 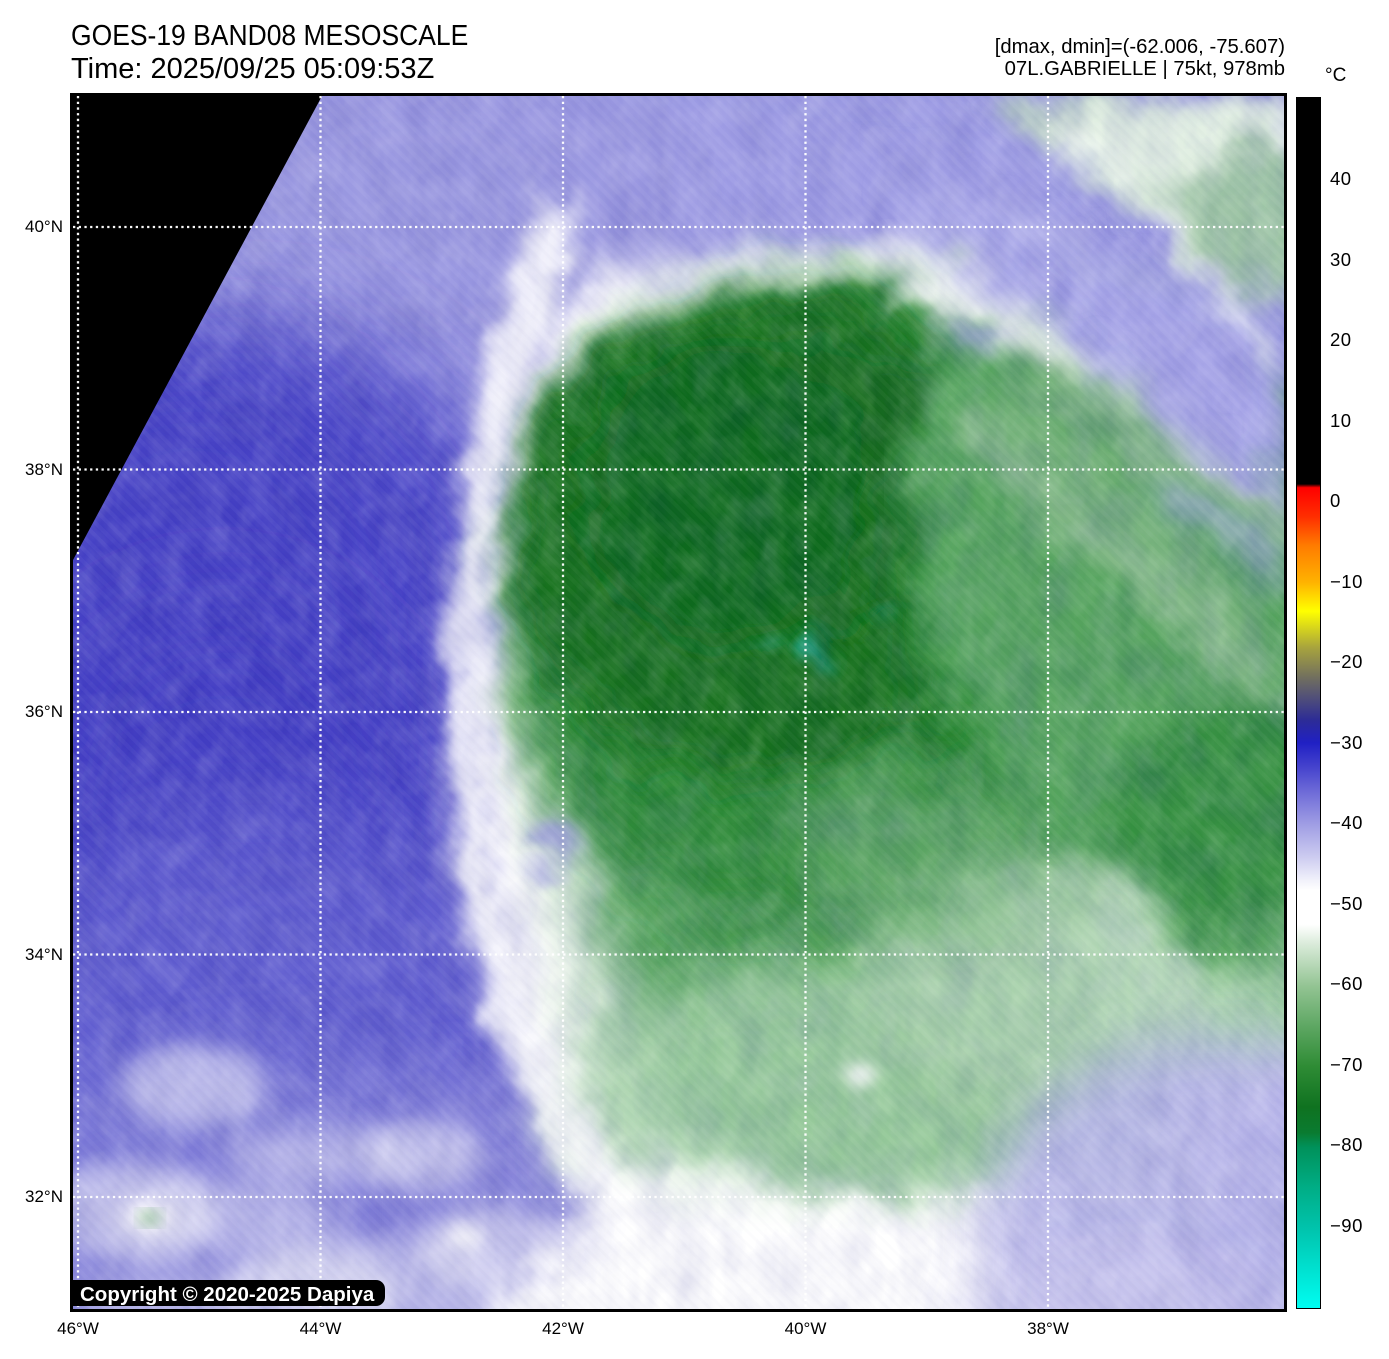 What do you see at coordinates (227, 1294) in the screenshot?
I see `svg-text: Copyright © 2020-2025 Dapiya` at bounding box center [227, 1294].